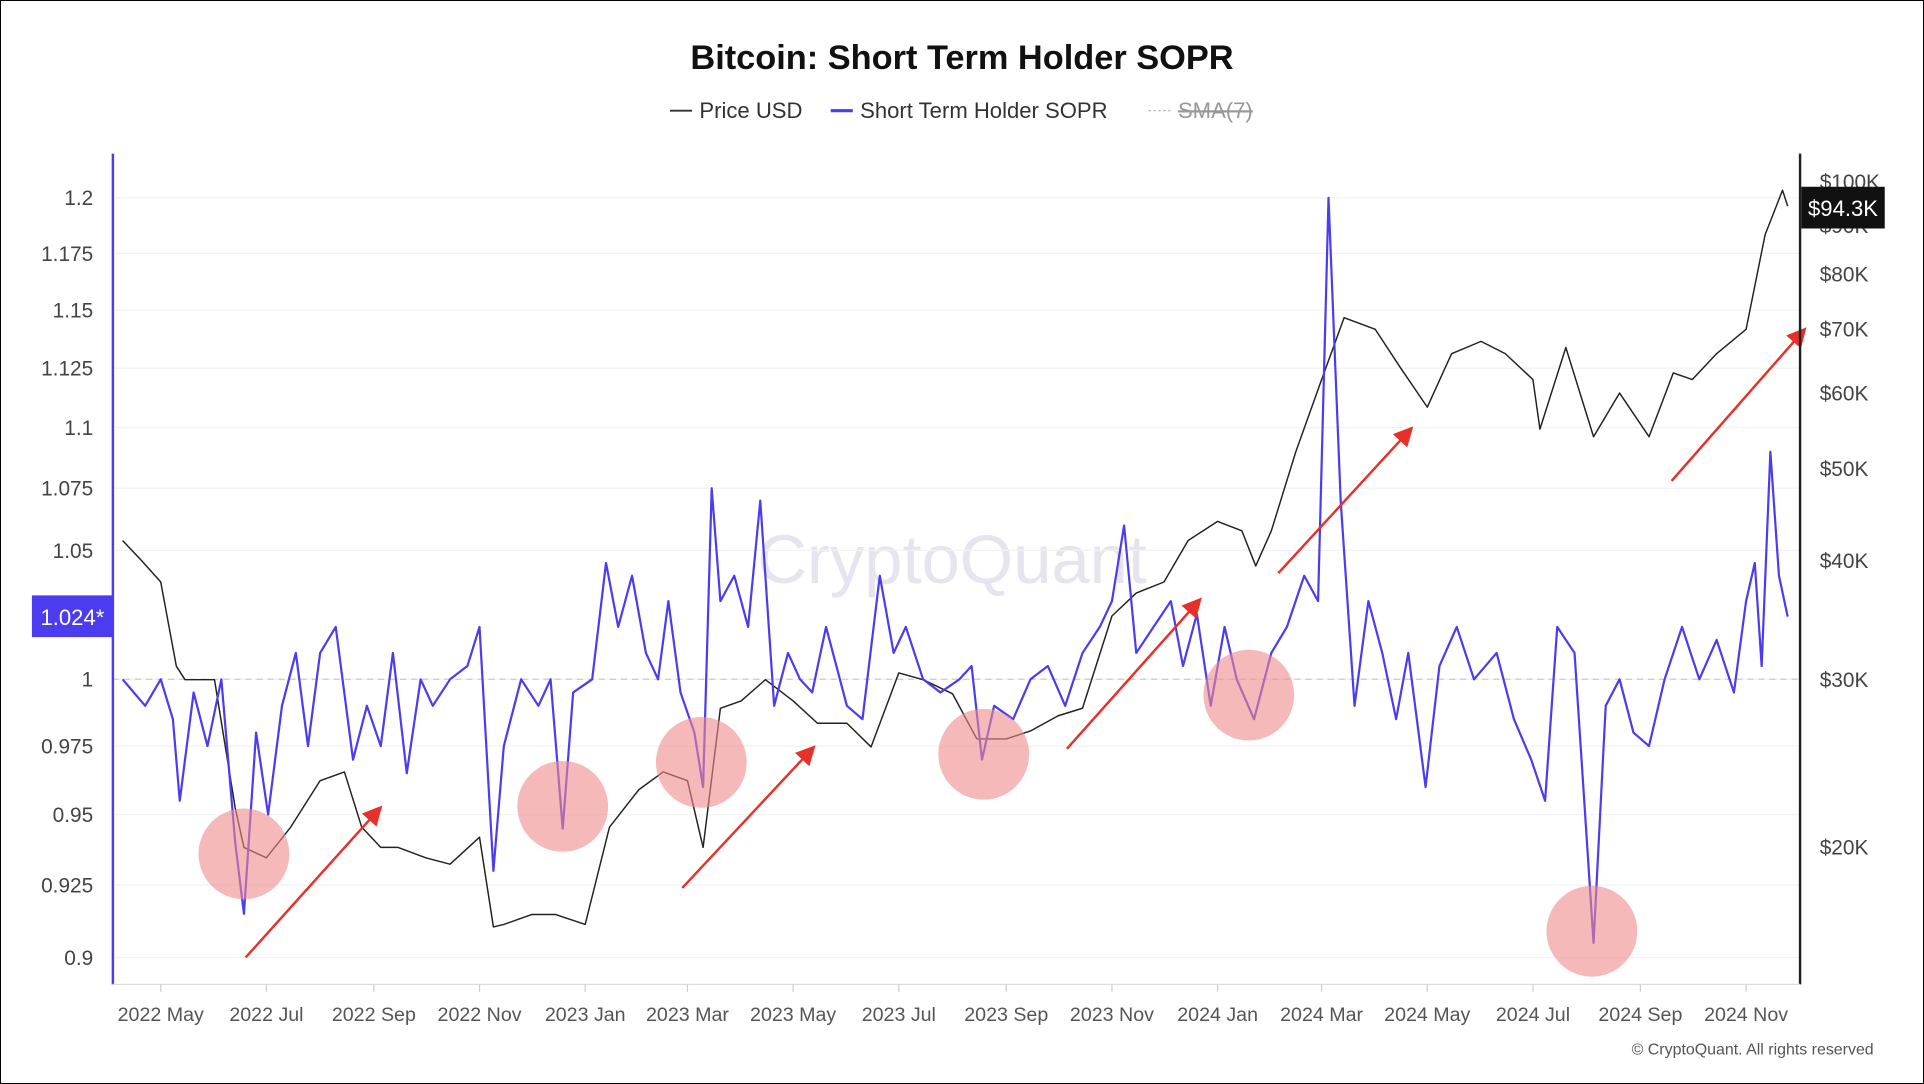  I want to click on chart-title: Bitcoin: Short Term Holder SOPR, so click(961, 58).